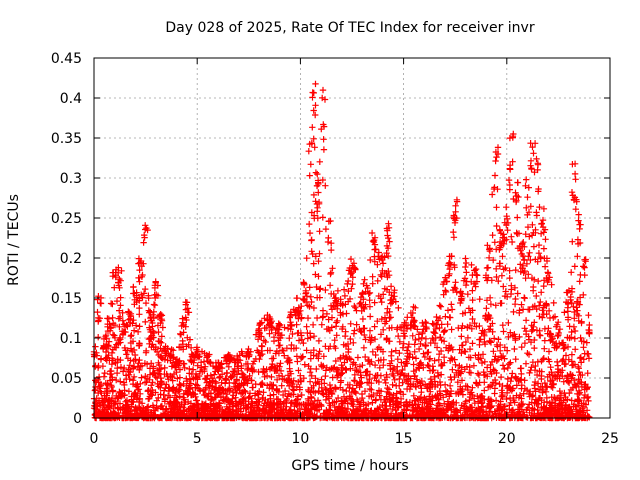 Image resolution: width=640 pixels, height=480 pixels. I want to click on y-tick-label: 0.05, so click(66, 379).